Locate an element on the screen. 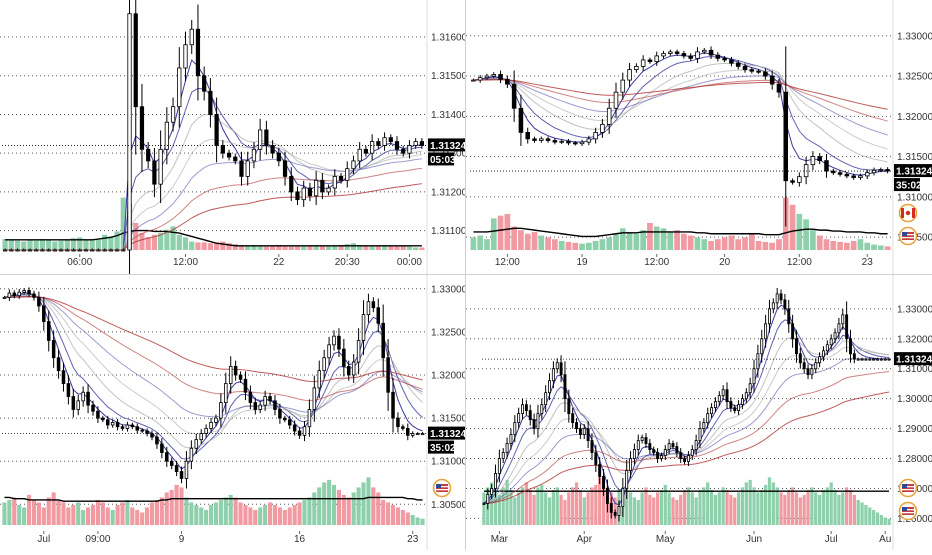 The image size is (932, 555). flag-canada-icon is located at coordinates (908, 213).